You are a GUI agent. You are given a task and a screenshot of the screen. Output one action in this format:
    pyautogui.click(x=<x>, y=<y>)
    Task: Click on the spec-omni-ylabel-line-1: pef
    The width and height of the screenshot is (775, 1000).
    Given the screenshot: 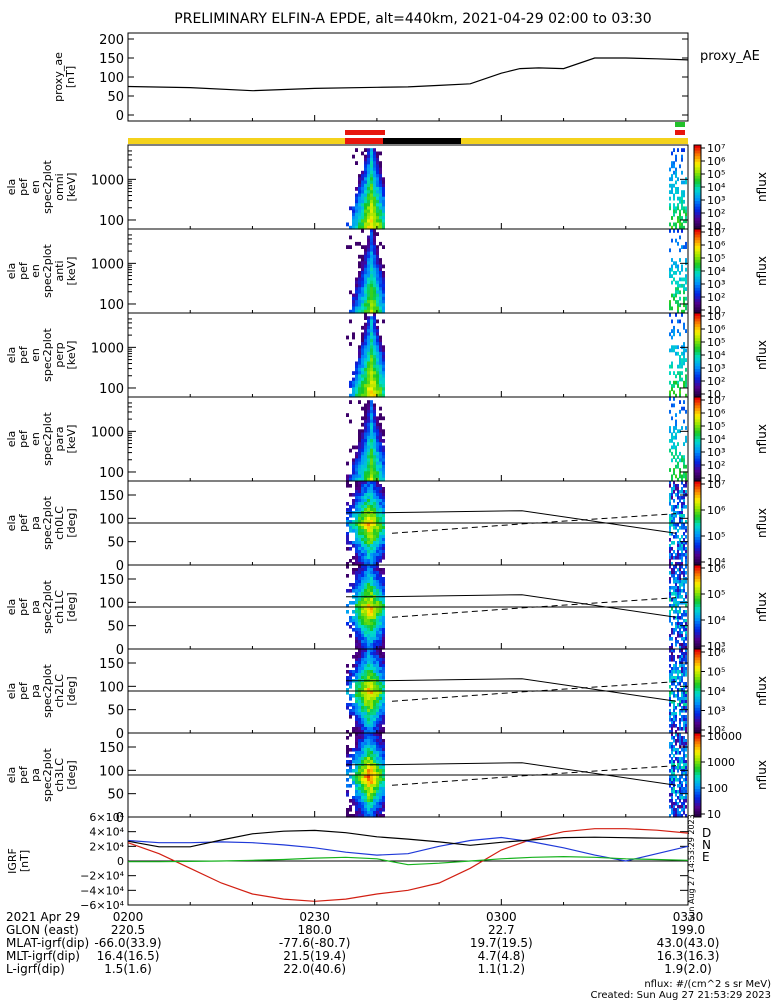 What is the action you would take?
    pyautogui.click(x=23, y=186)
    